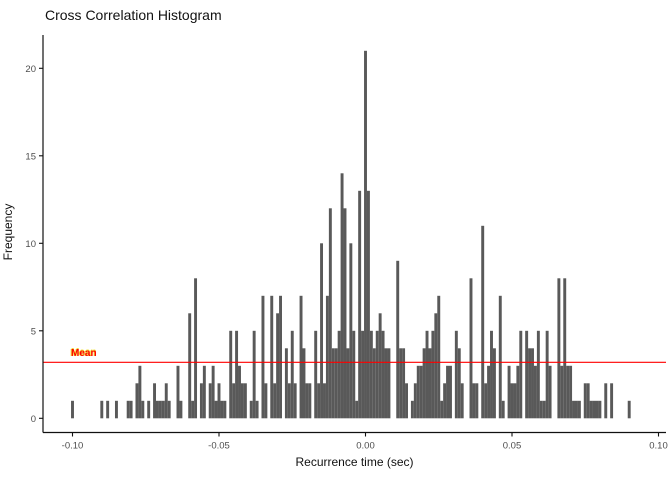 This screenshot has width=672, height=480. What do you see at coordinates (33, 331) in the screenshot?
I see `y-tick-label: 5` at bounding box center [33, 331].